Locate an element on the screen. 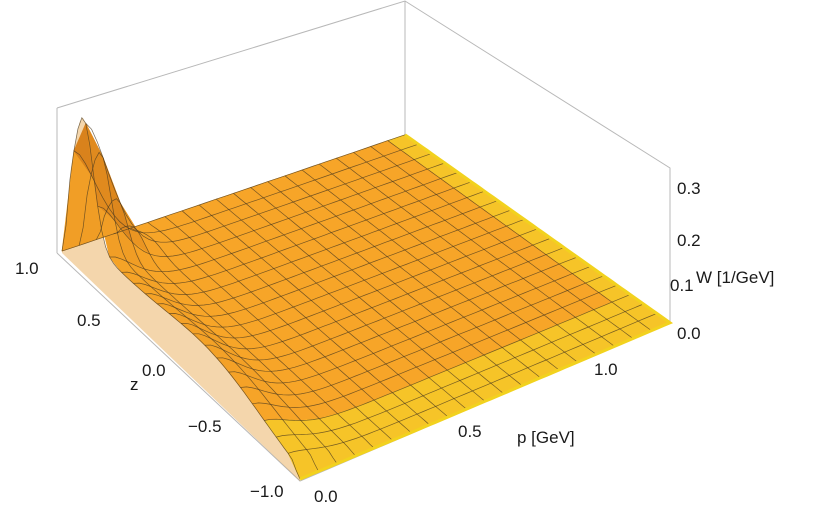  z-tick-label: 0.2 is located at coordinates (689, 240).